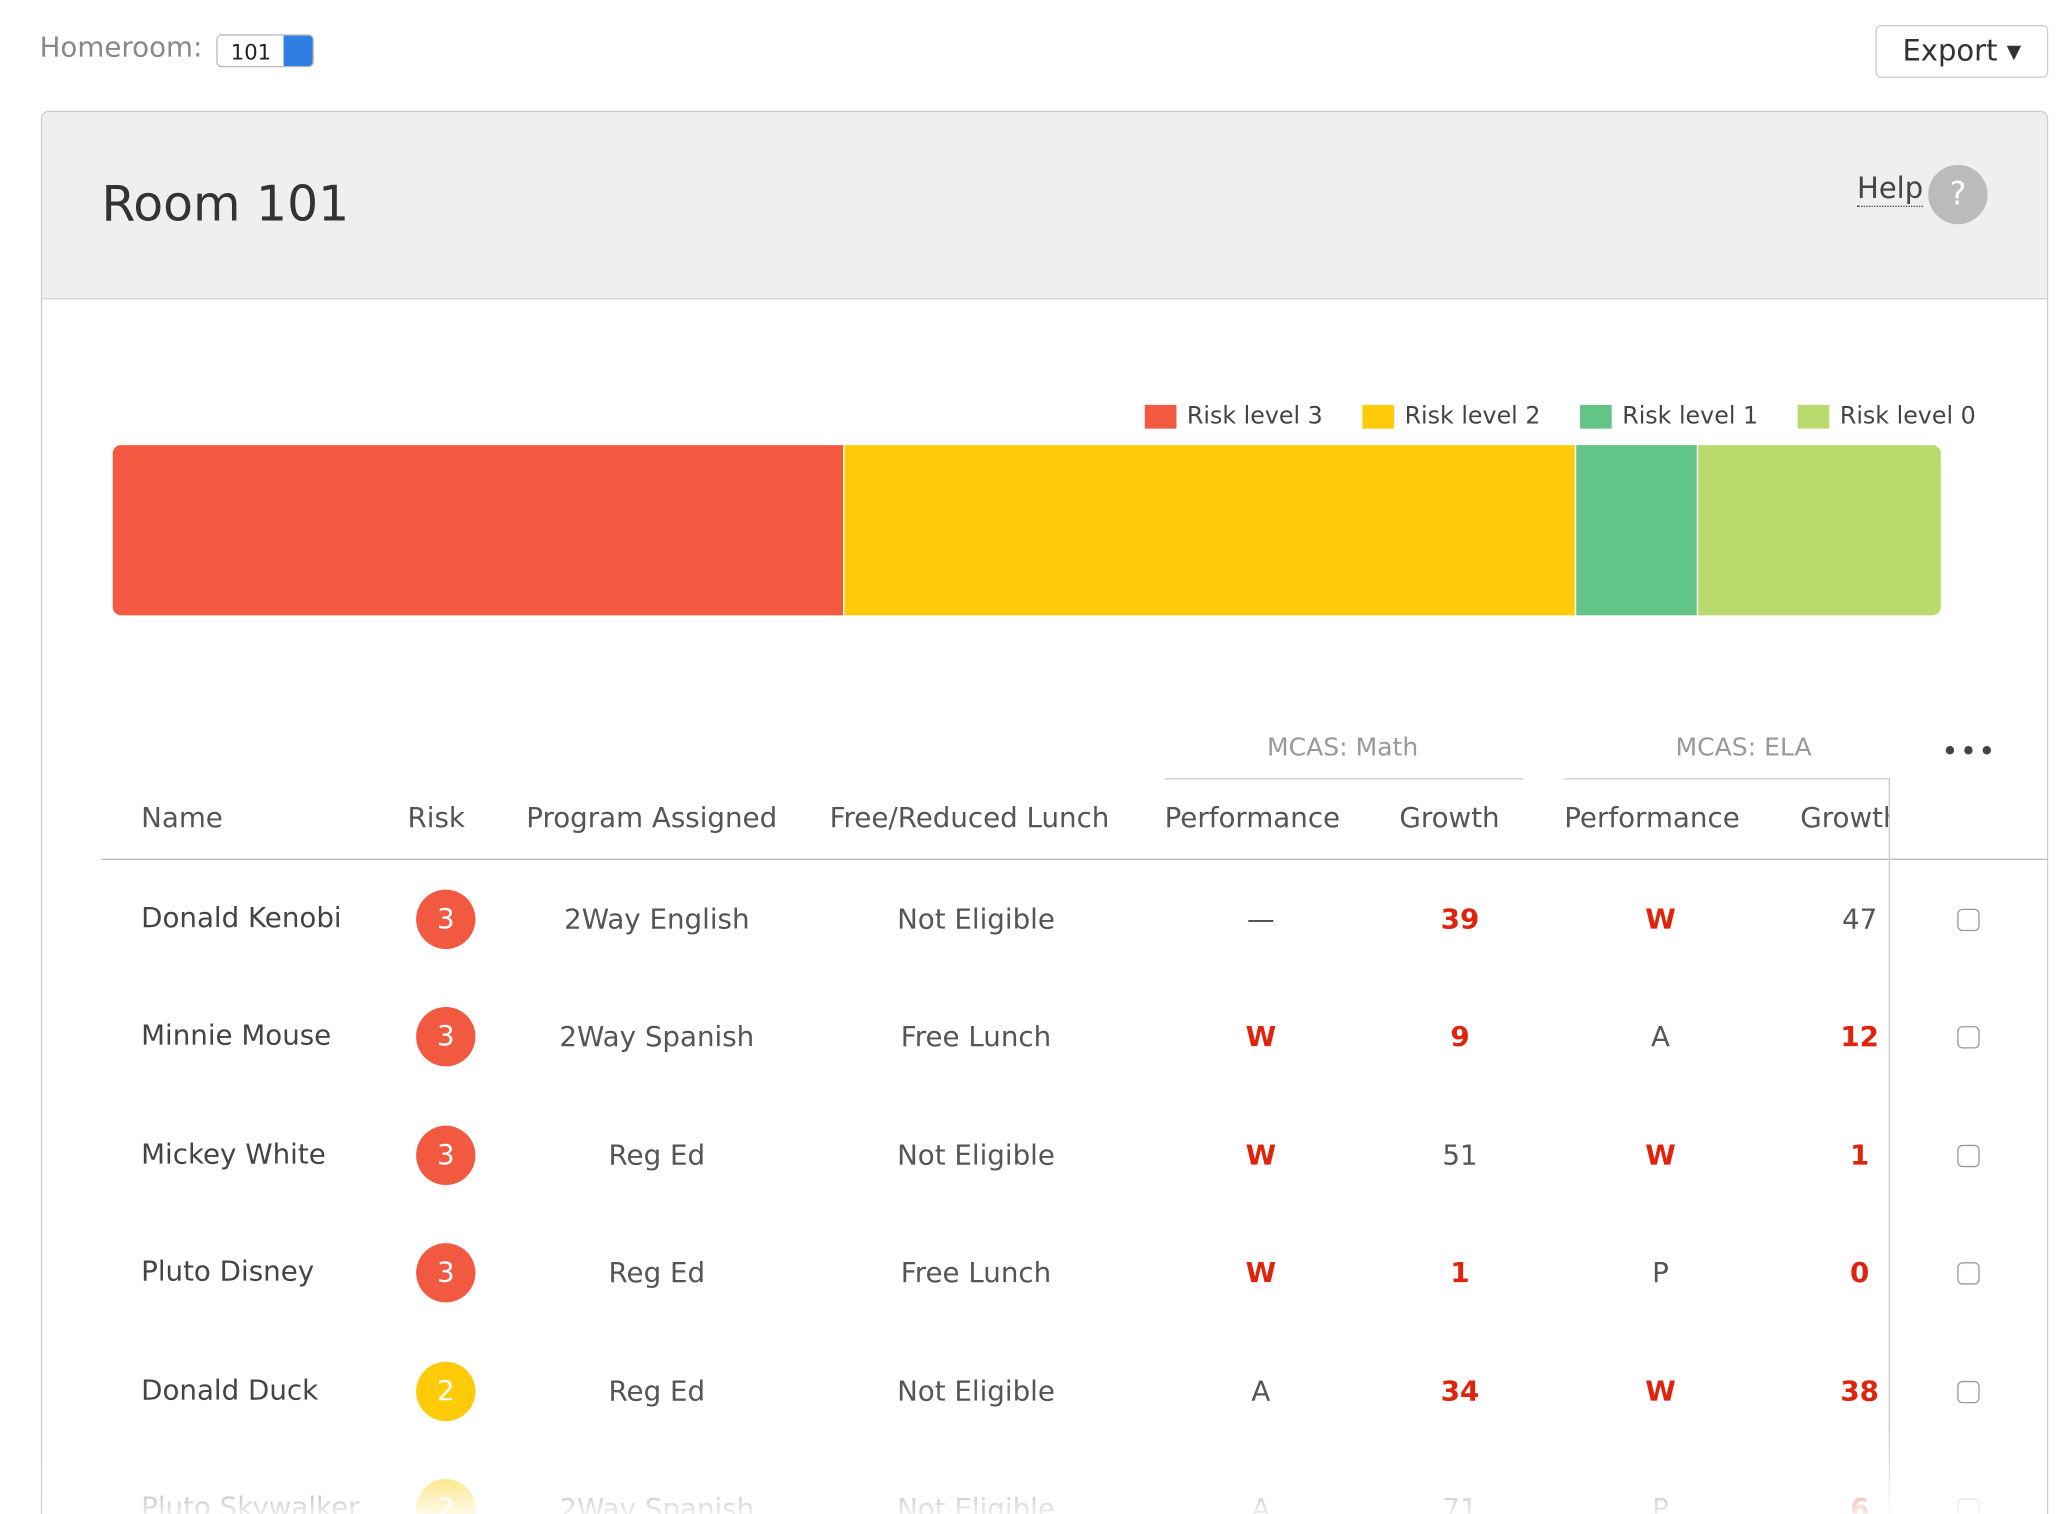  I want to click on fade, so click(1044, 1469).